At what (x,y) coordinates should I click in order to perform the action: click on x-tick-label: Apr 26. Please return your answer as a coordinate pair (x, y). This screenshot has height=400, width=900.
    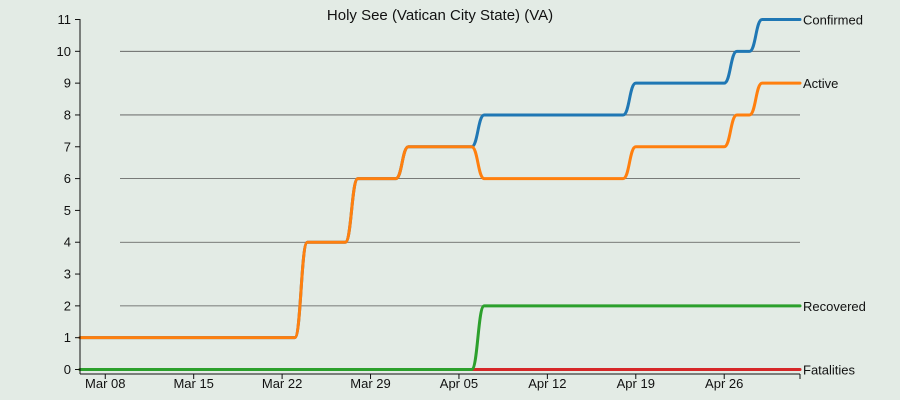
    Looking at the image, I should click on (724, 383).